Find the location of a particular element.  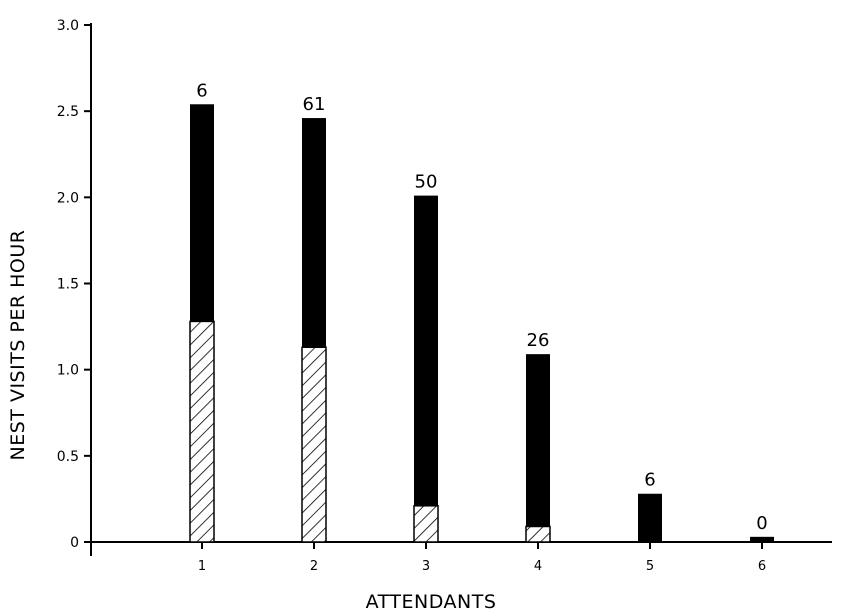

x-tick-label: 3 is located at coordinates (426, 566).